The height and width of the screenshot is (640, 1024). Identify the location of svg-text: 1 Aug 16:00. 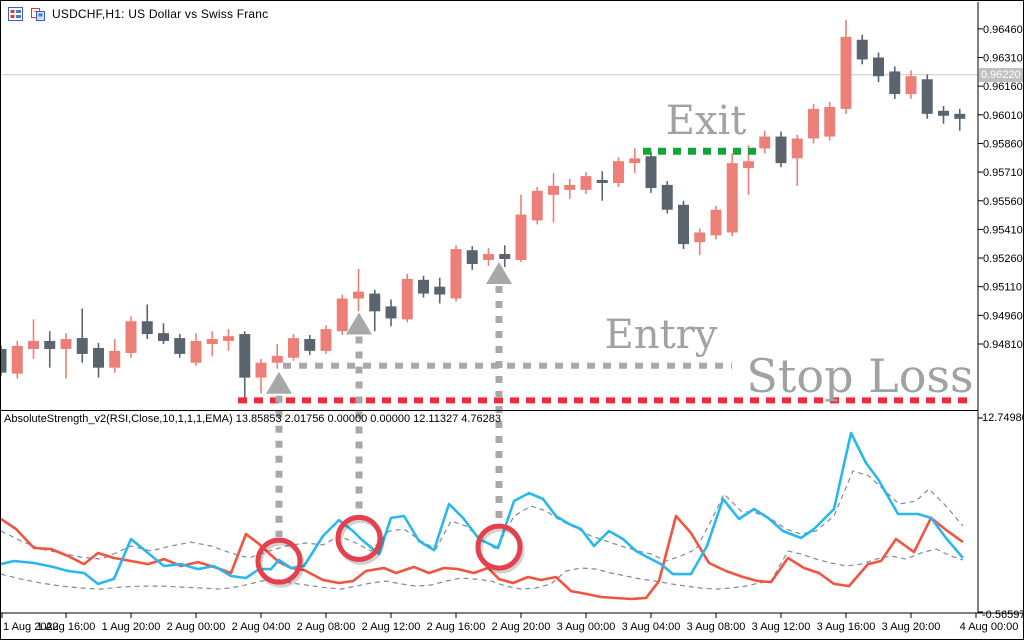
(66, 627).